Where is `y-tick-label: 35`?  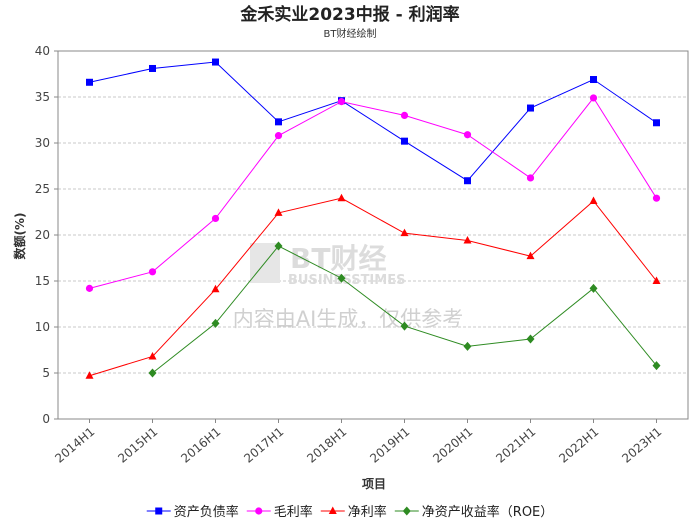
y-tick-label: 35 is located at coordinates (42, 97).